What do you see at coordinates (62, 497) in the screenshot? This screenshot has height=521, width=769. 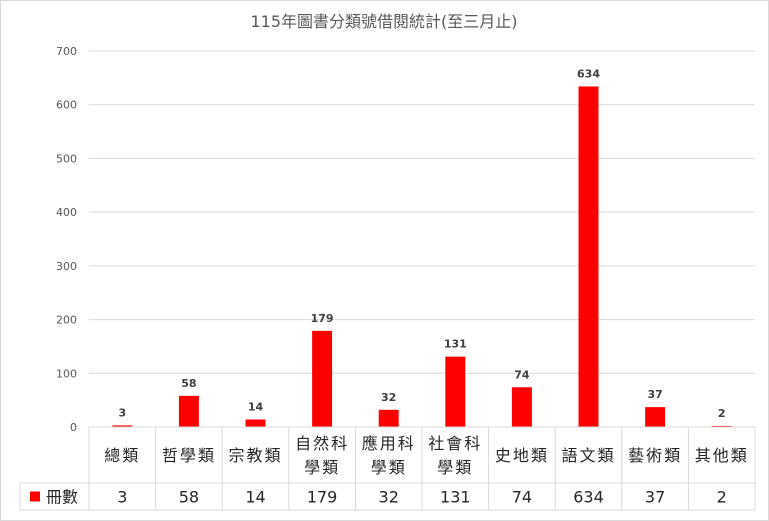 I see `series-name: 冊數` at bounding box center [62, 497].